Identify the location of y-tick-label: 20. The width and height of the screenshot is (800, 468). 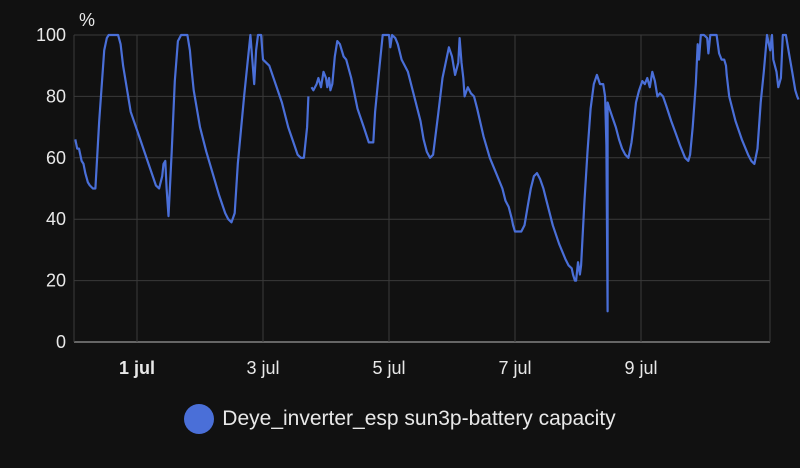
(56, 281).